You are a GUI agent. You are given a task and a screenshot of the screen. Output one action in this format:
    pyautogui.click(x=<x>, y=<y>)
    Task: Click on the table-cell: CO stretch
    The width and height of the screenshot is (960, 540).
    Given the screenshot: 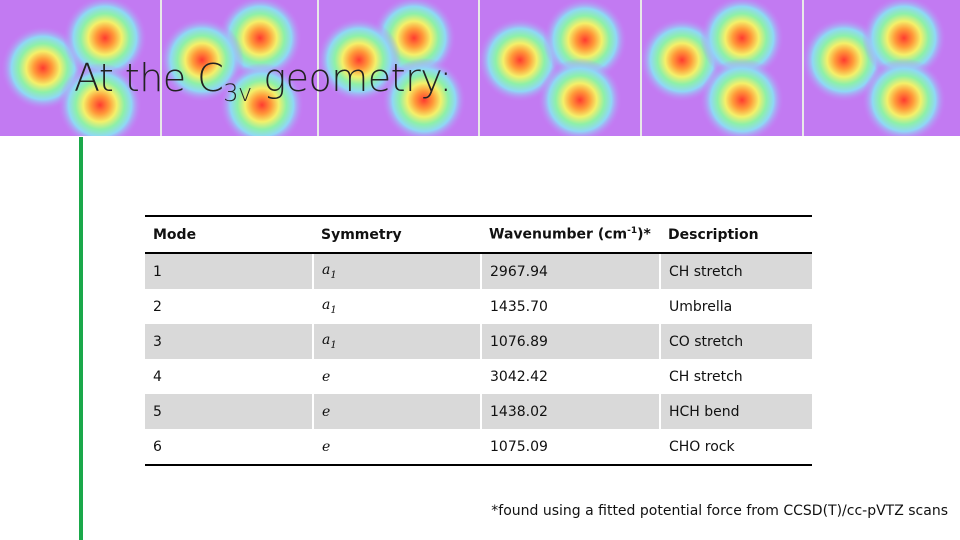 What is the action you would take?
    pyautogui.click(x=735, y=341)
    